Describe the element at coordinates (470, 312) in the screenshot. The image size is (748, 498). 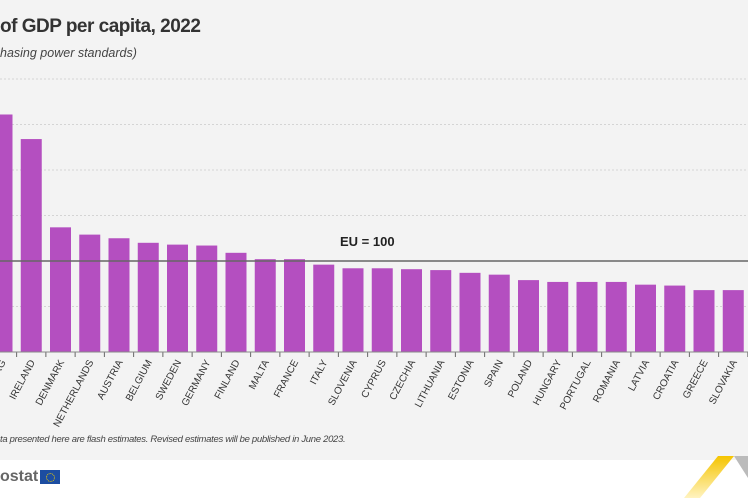
I see `bar-estonia` at that location.